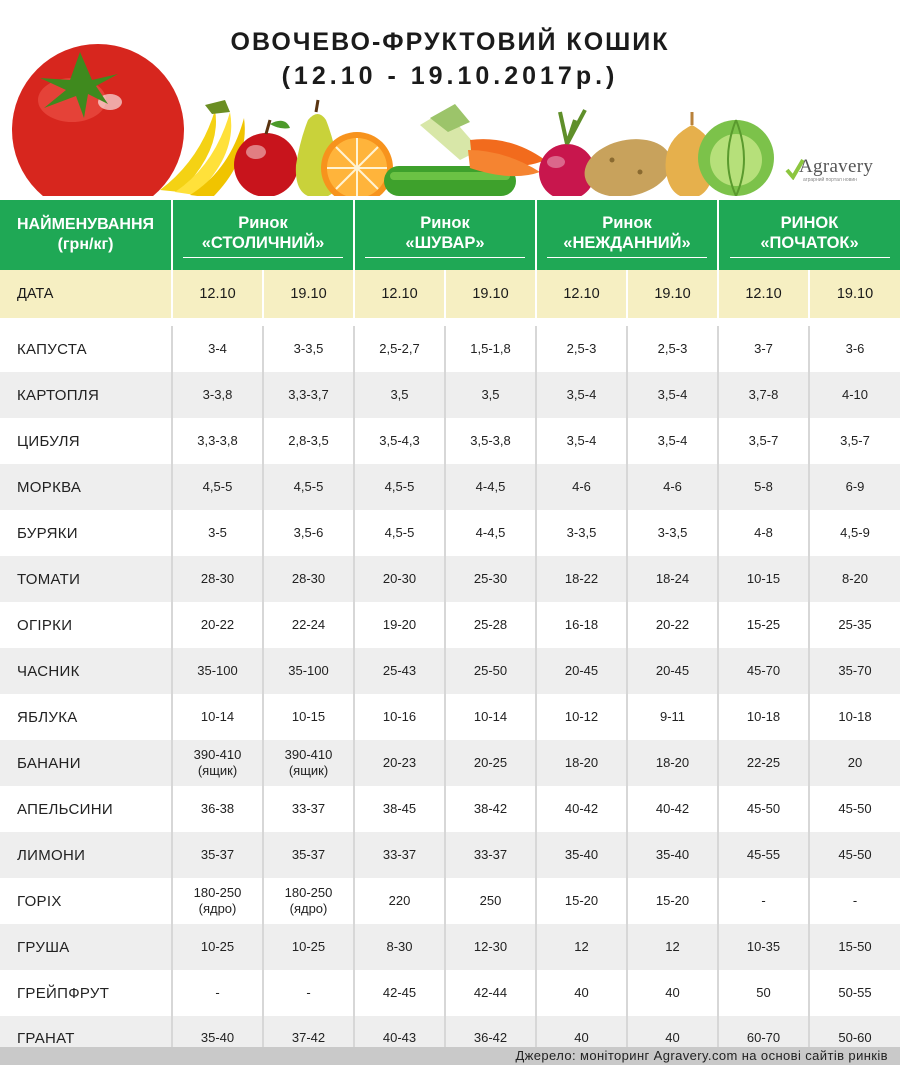 This screenshot has width=900, height=1065. I want to click on price-cell: 4,5-9, so click(854, 533).